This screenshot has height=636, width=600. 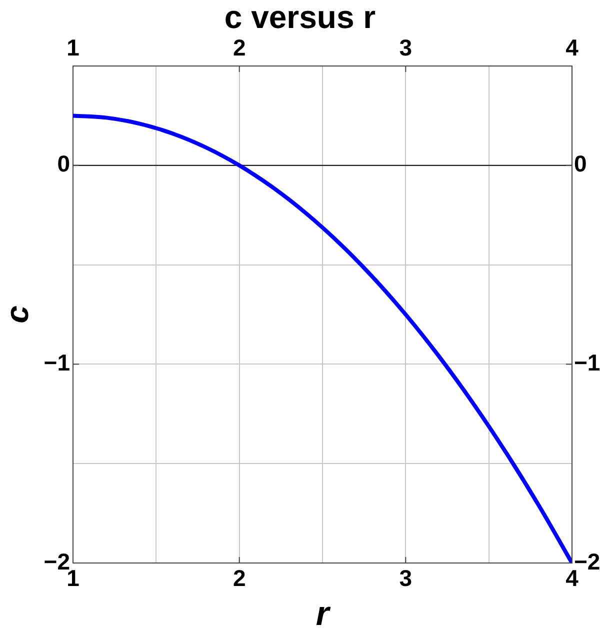 What do you see at coordinates (239, 578) in the screenshot?
I see `x-tick-label: 2` at bounding box center [239, 578].